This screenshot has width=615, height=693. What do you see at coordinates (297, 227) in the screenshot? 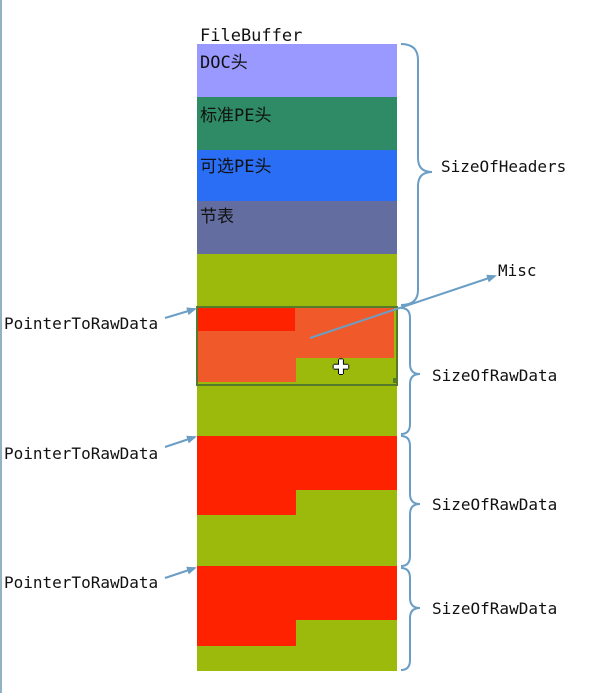
I see `section-table-block: 节表` at bounding box center [297, 227].